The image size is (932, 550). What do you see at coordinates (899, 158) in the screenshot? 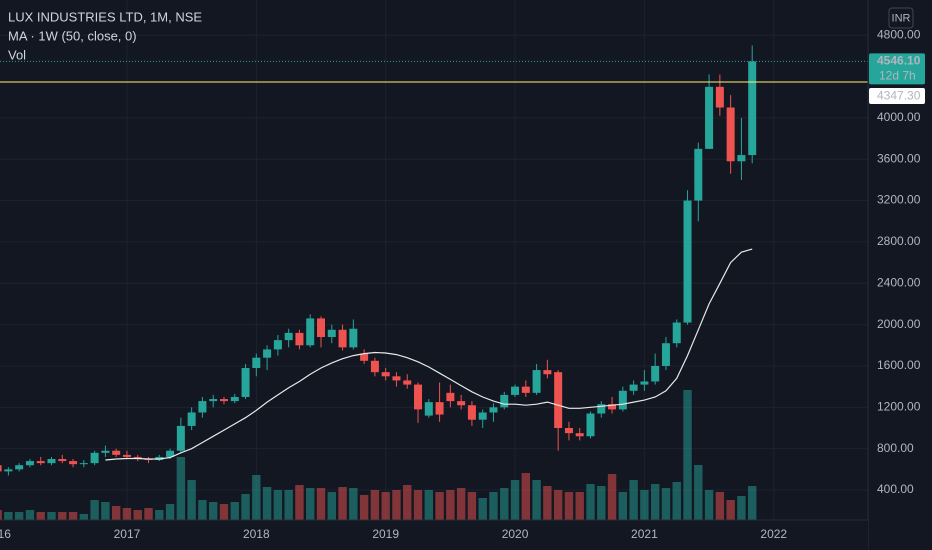
I see `y-tick-label: 3600.00` at bounding box center [899, 158].